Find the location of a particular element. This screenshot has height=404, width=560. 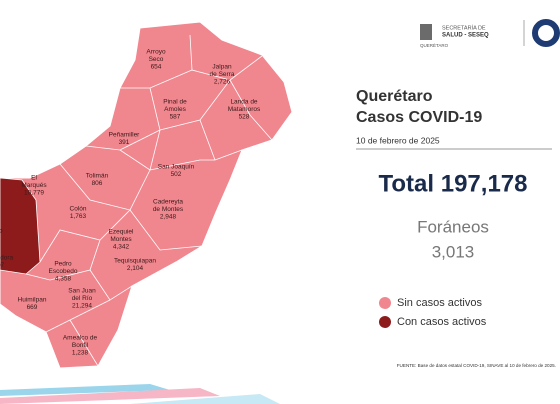

municipality-cases: 10,779 is located at coordinates (34, 193).